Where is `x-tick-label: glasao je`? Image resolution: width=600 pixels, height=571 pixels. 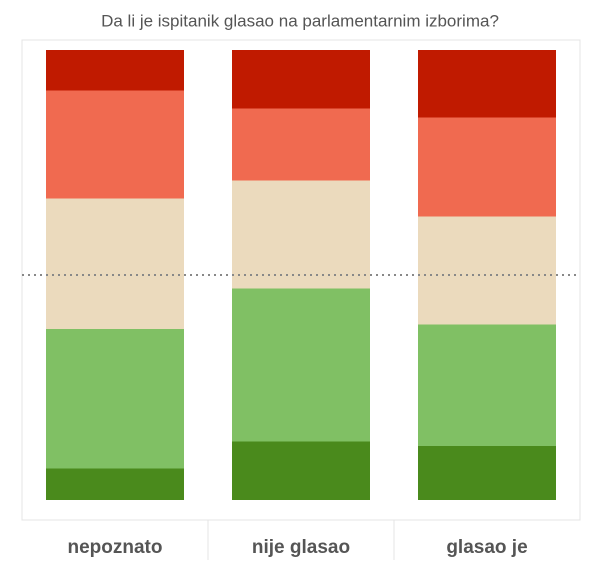
x-tick-label: glasao je is located at coordinates (486, 547).